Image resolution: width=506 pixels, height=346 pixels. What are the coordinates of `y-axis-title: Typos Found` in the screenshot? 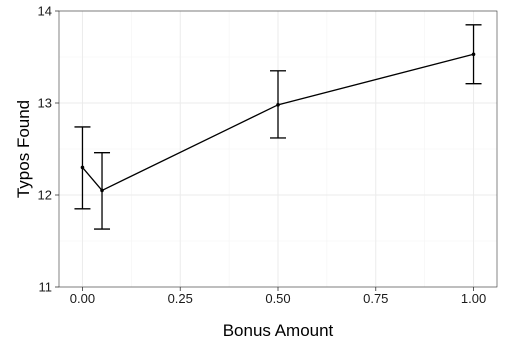 It's located at (23, 149).